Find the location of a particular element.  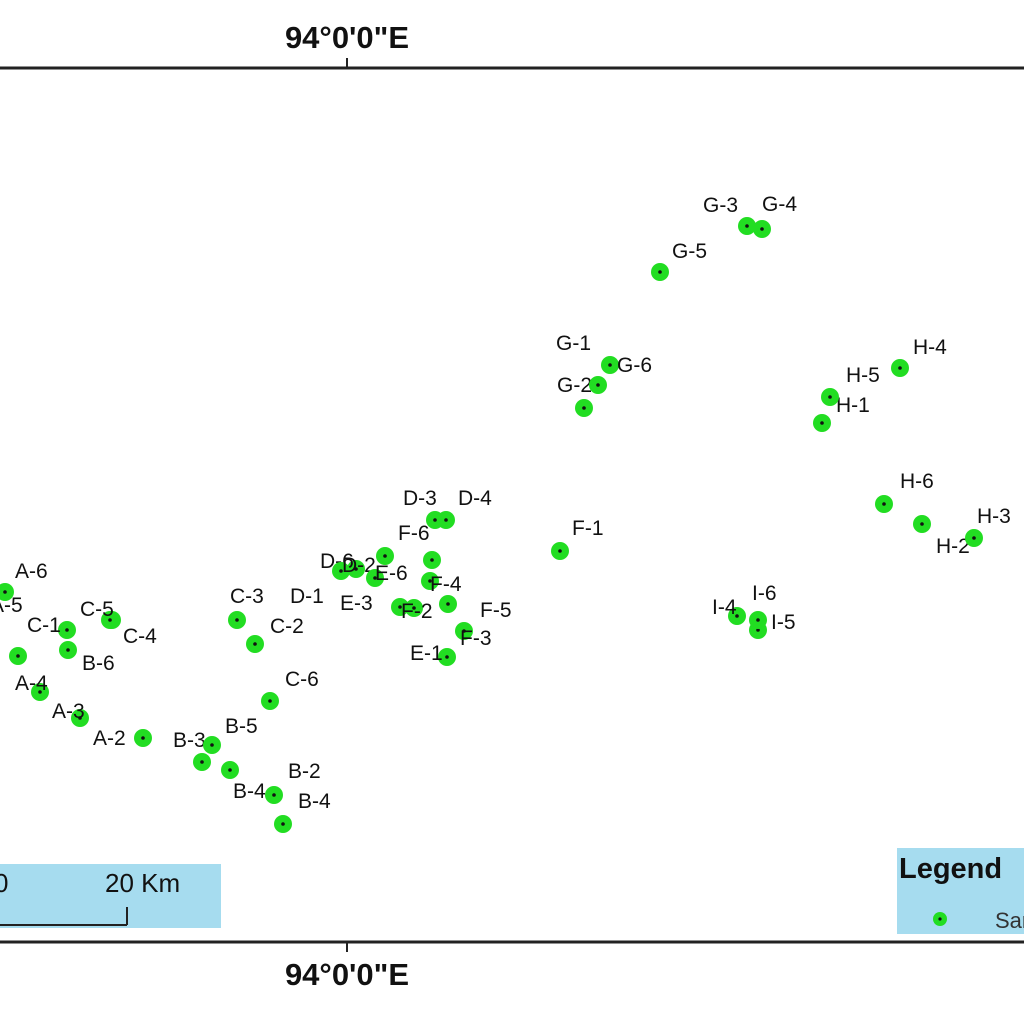

site-label: B-3 is located at coordinates (189, 740).